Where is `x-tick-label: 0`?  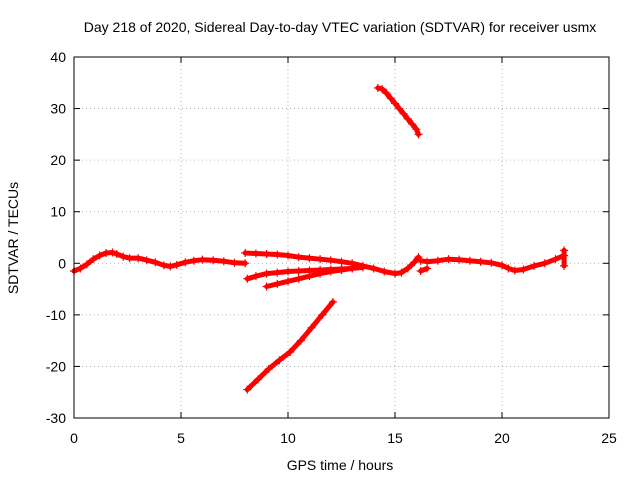 x-tick-label: 0 is located at coordinates (74, 438).